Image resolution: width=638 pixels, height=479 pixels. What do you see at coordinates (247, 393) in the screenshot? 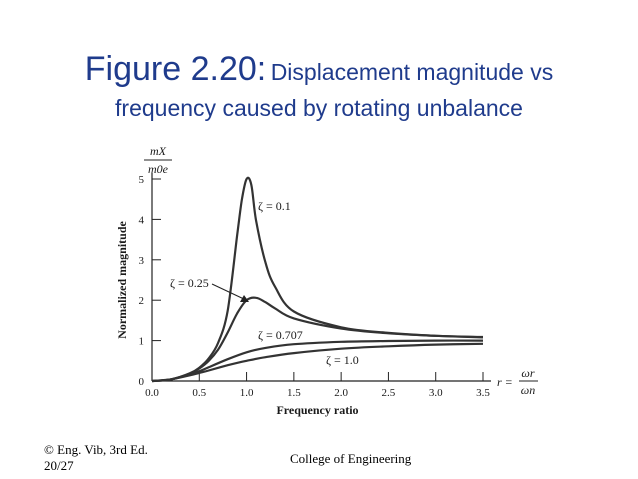
I see `x-tick-label: 1.0` at bounding box center [247, 393].